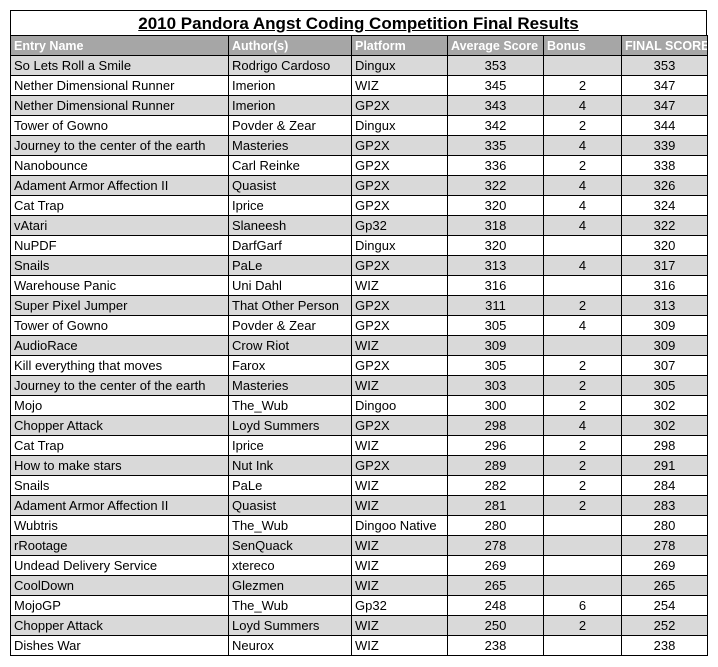 Image resolution: width=718 pixels, height=667 pixels. What do you see at coordinates (495, 45) in the screenshot?
I see `header-cell: Average Score` at bounding box center [495, 45].